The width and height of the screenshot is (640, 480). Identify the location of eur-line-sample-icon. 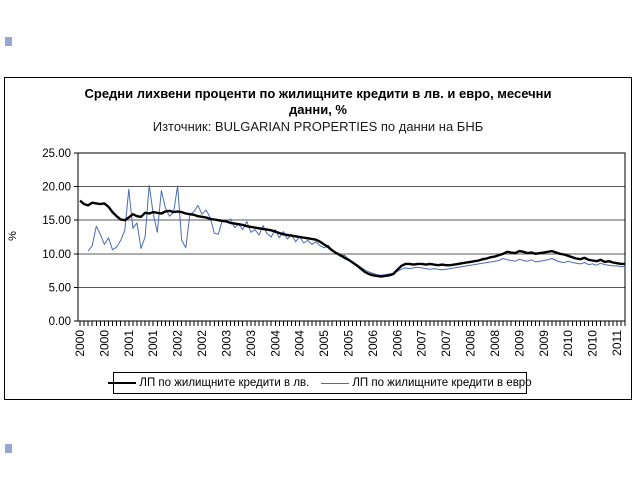
(335, 383).